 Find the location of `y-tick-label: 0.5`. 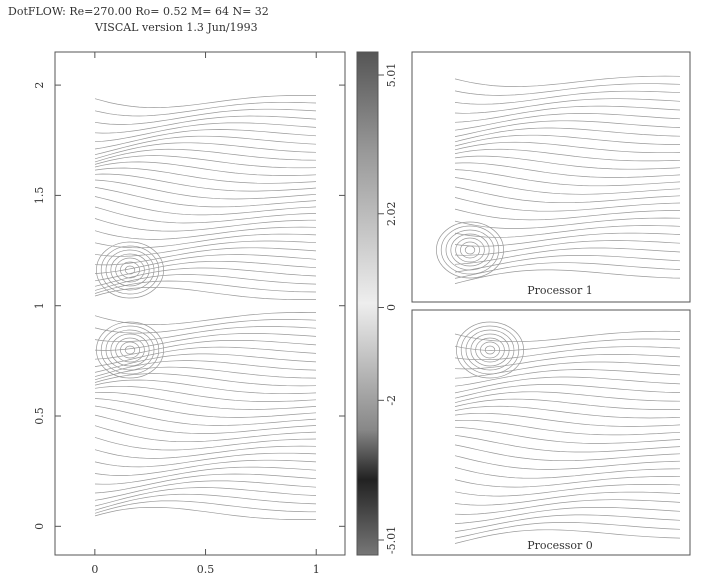

y-tick-label: 0.5 is located at coordinates (39, 416).